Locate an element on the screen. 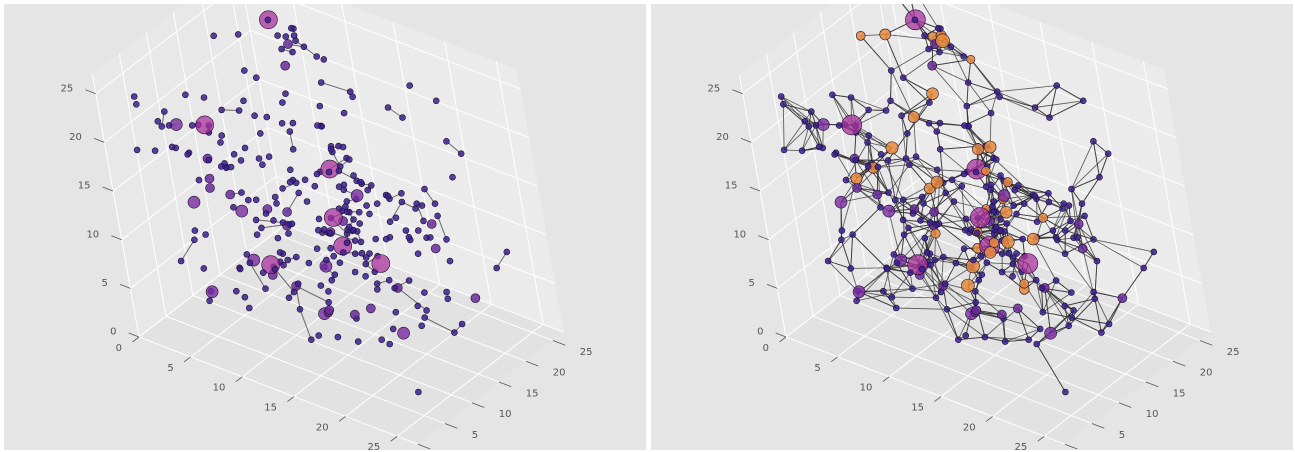 This screenshot has width=1295, height=452. y-tick-label: 5 is located at coordinates (1122, 435).